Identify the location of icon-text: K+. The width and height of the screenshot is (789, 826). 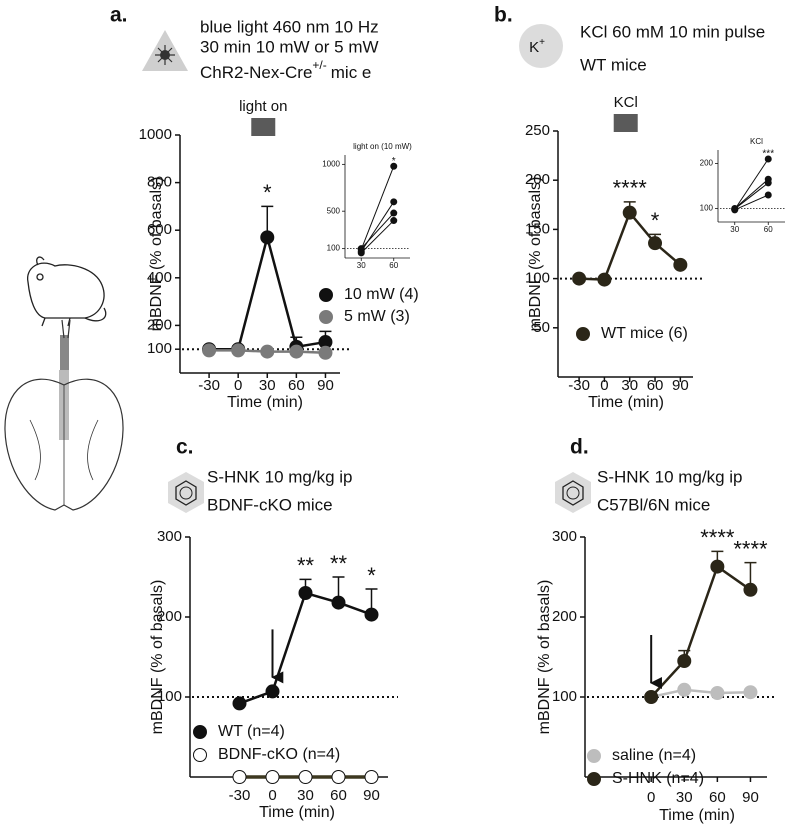
(537, 46).